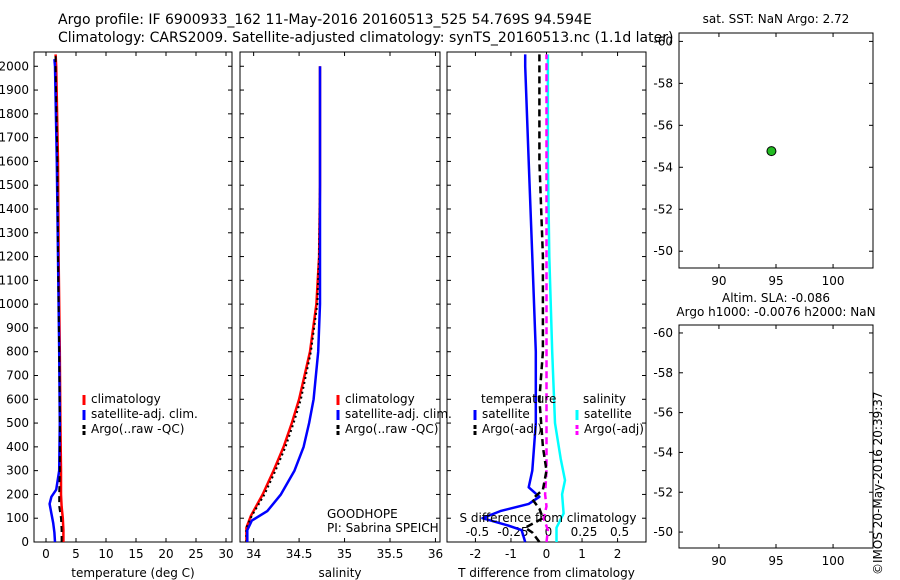 The height and width of the screenshot is (580, 900). Describe the element at coordinates (17, 399) in the screenshot. I see `temperature-panel-ytick-label: 600` at that location.